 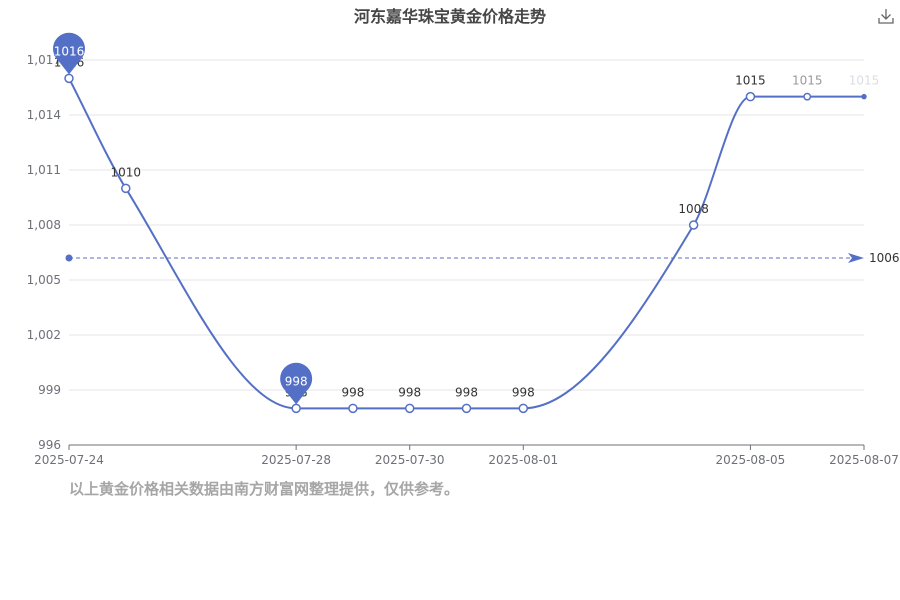 I want to click on y-tick-label: 999, so click(x=49, y=390).